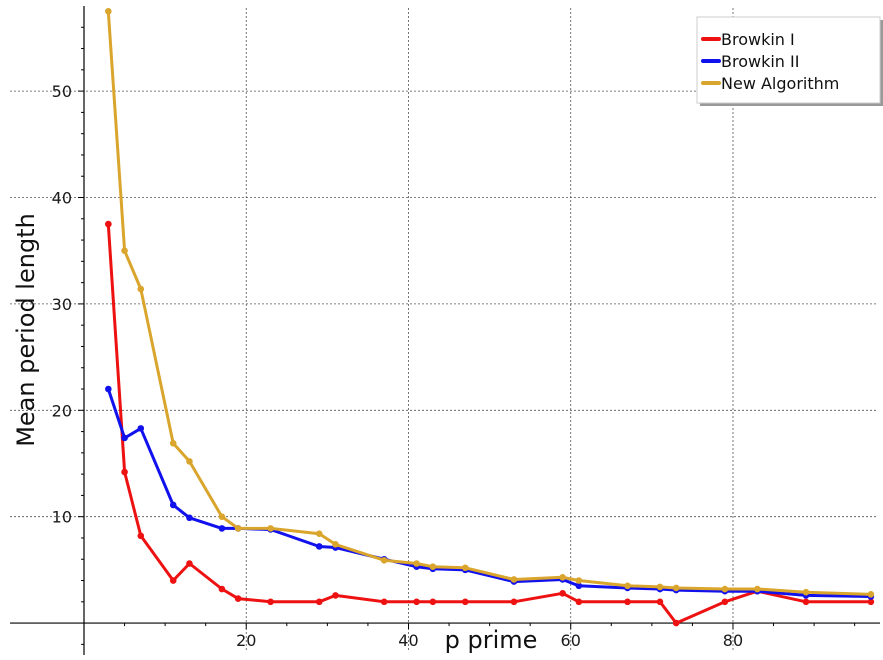  I want to click on legend-label-browkin-ii: Browkin II, so click(760, 61).